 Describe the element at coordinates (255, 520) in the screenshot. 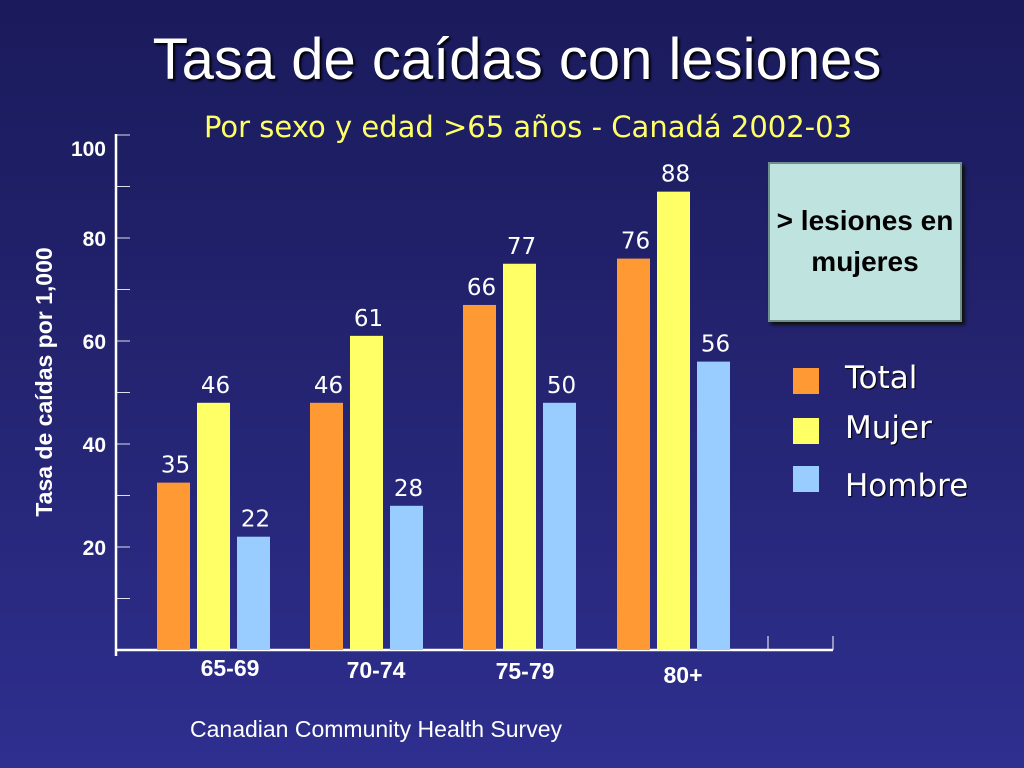

I see `data-label: 22` at that location.